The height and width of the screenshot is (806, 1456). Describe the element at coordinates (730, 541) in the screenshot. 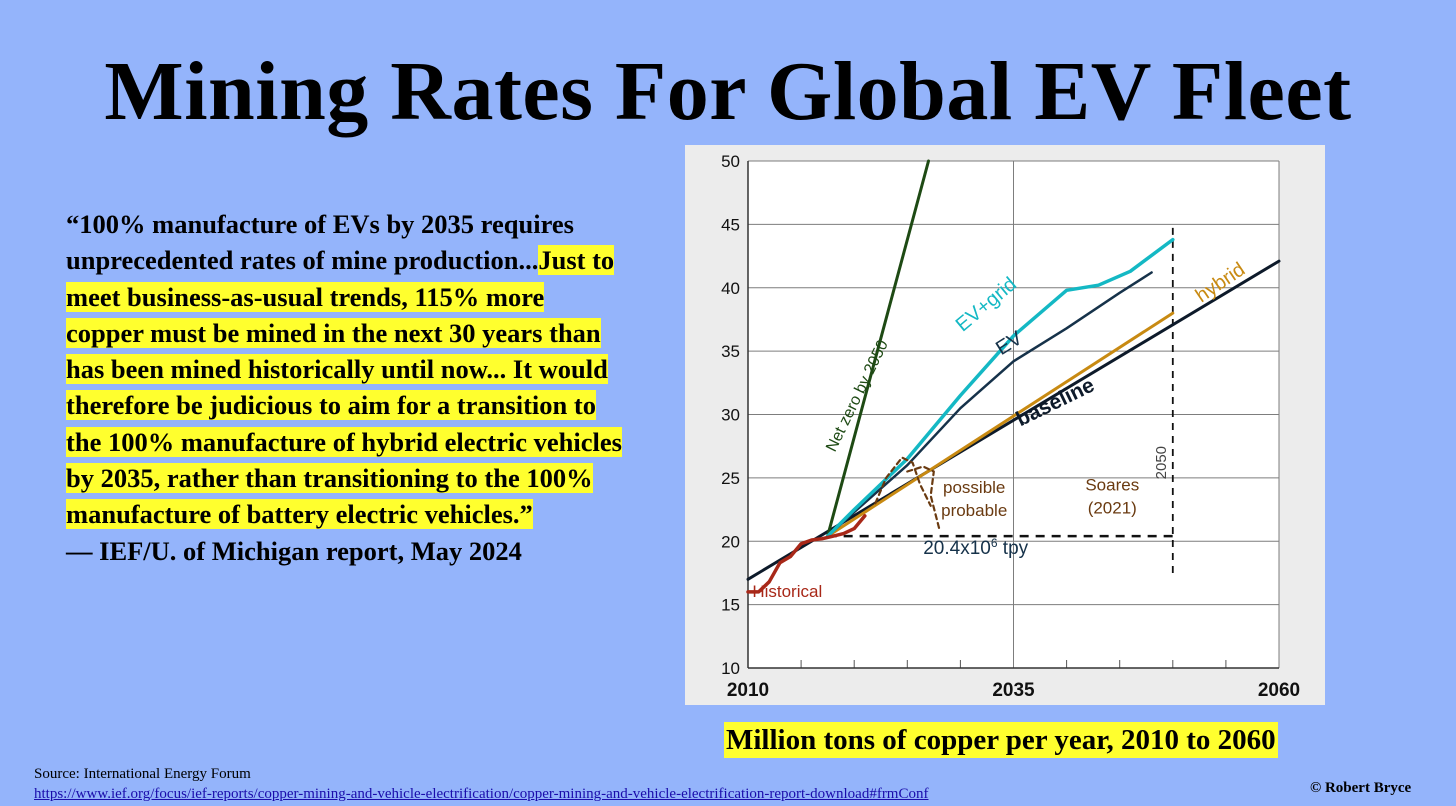

I see `y-tick-label-20: 20` at that location.